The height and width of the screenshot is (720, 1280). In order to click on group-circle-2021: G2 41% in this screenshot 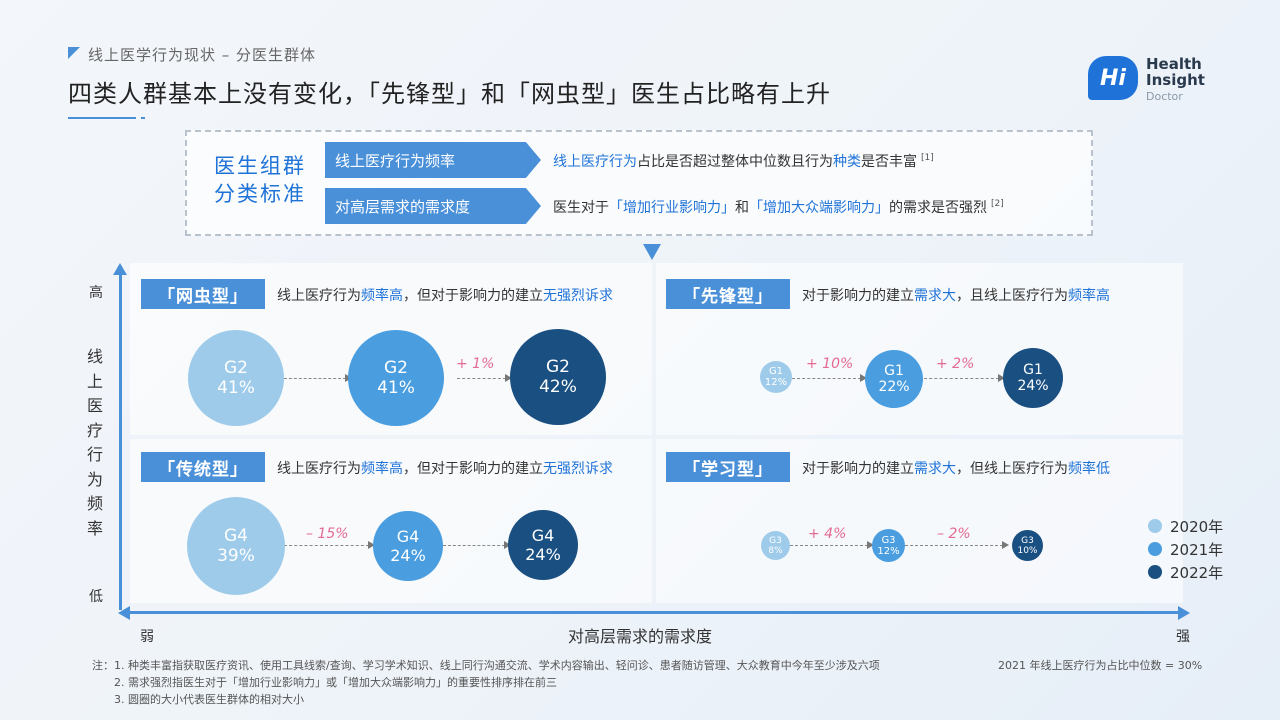, I will do `click(396, 378)`.